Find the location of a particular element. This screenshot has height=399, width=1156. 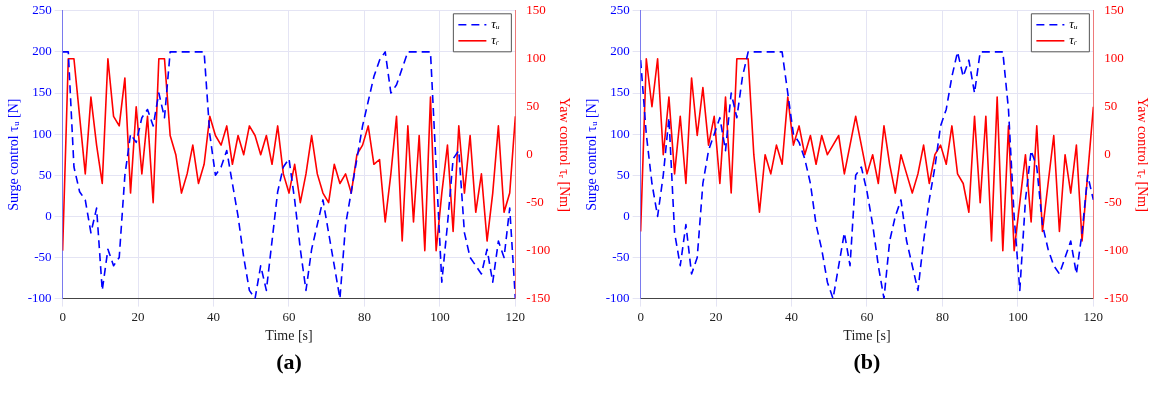

text: (a) is located at coordinates (289, 362).